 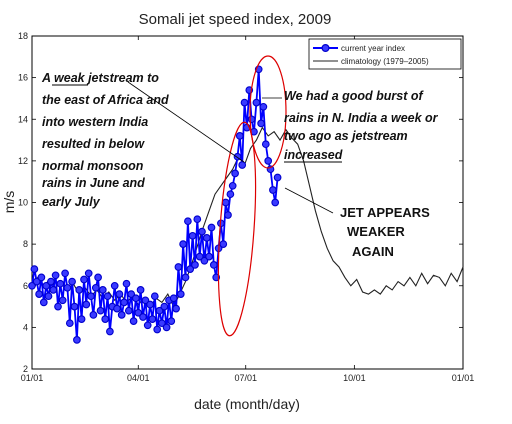 I want to click on y-tick-label: 4, so click(x=25, y=327).